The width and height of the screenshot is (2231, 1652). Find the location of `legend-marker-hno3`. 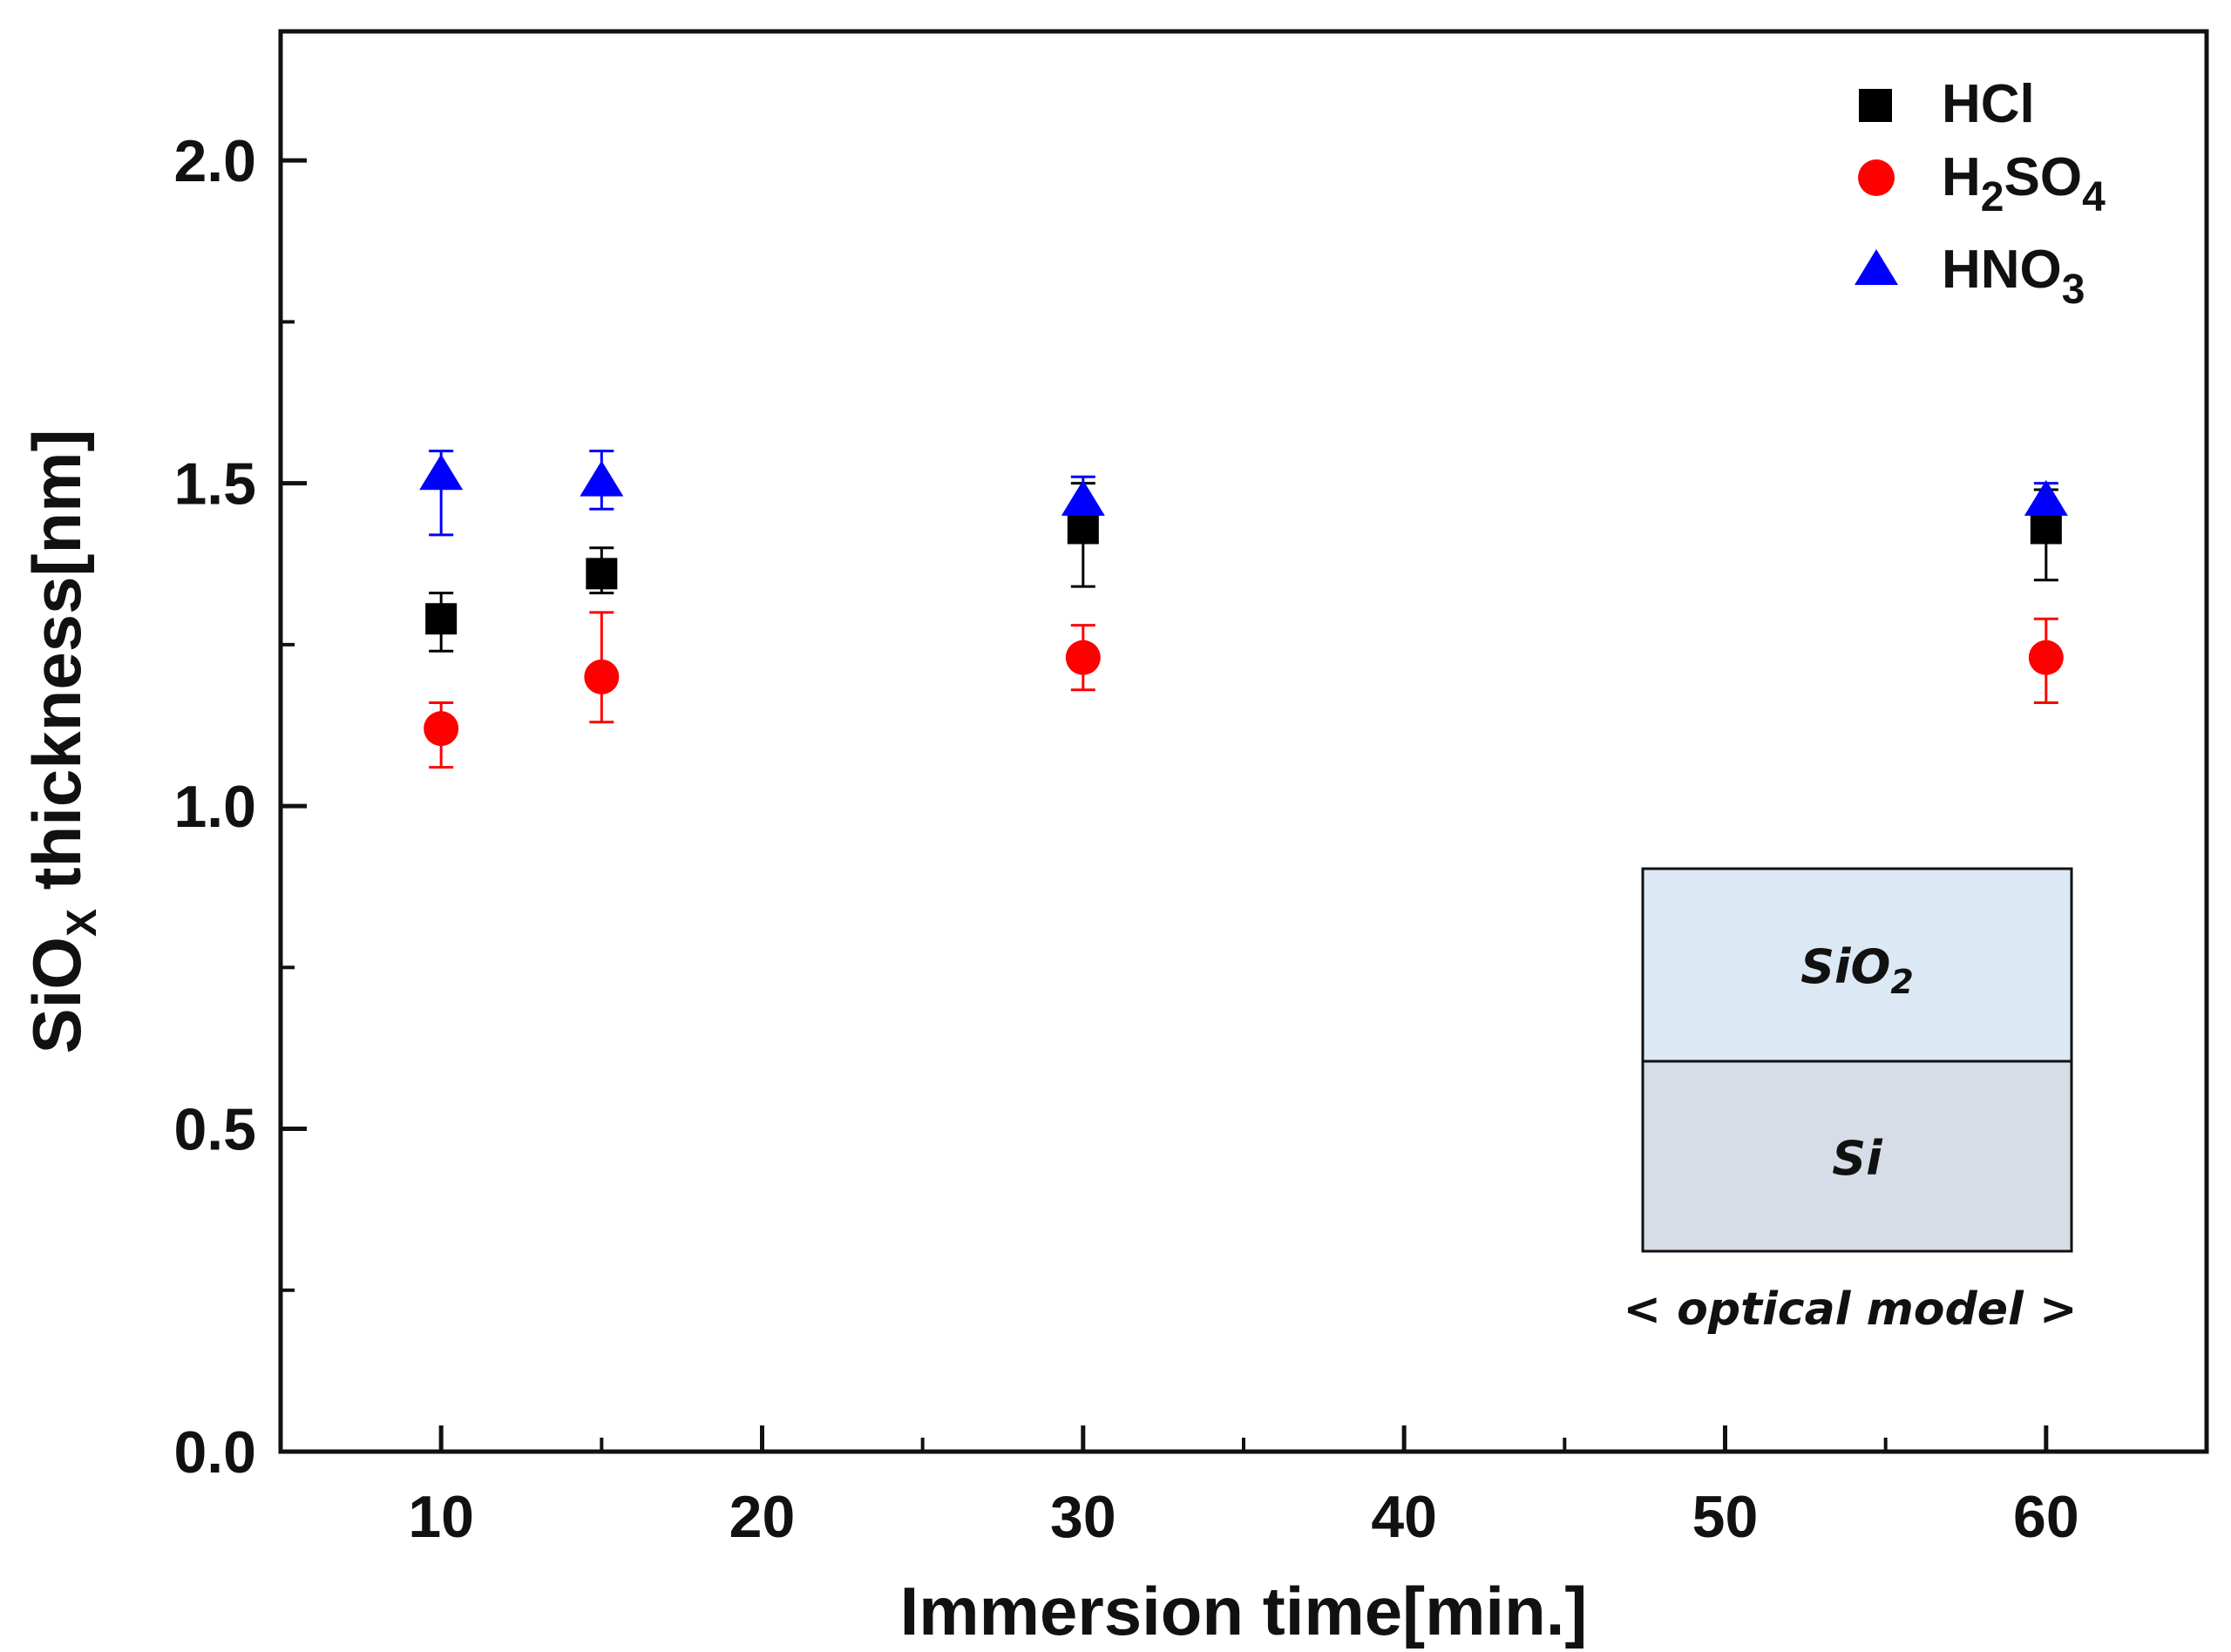

legend-marker-hno3 is located at coordinates (1876, 267).